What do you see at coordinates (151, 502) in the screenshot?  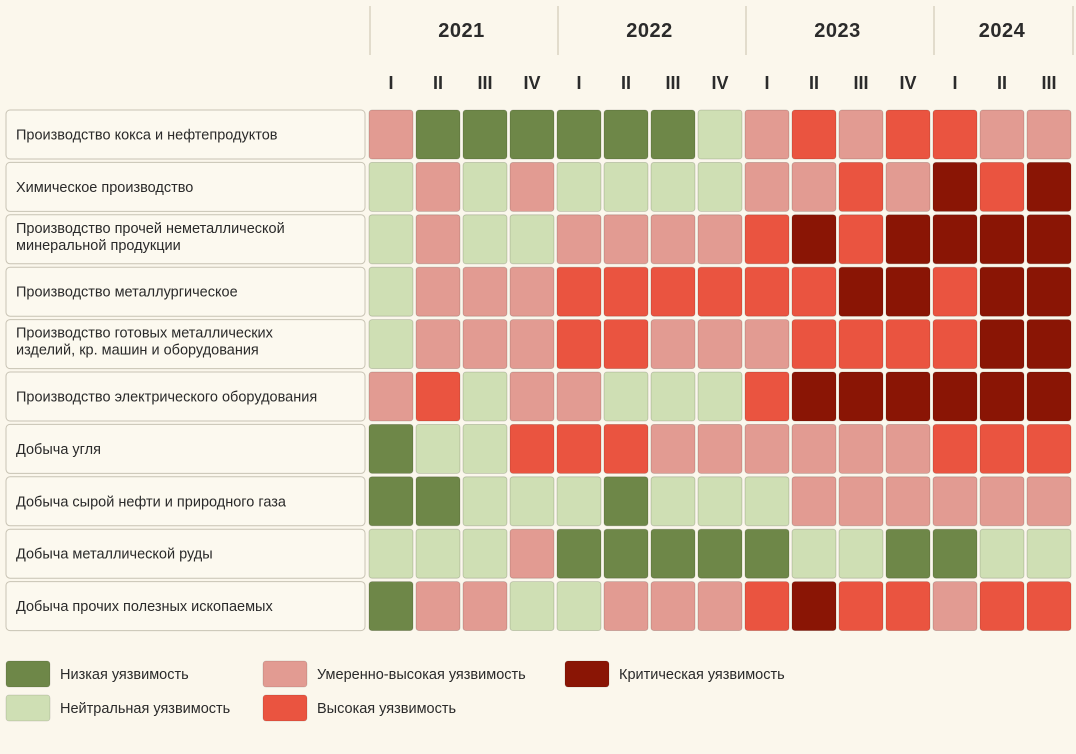 I see `row-label: Добыча сырой нефти и природного газа` at bounding box center [151, 502].